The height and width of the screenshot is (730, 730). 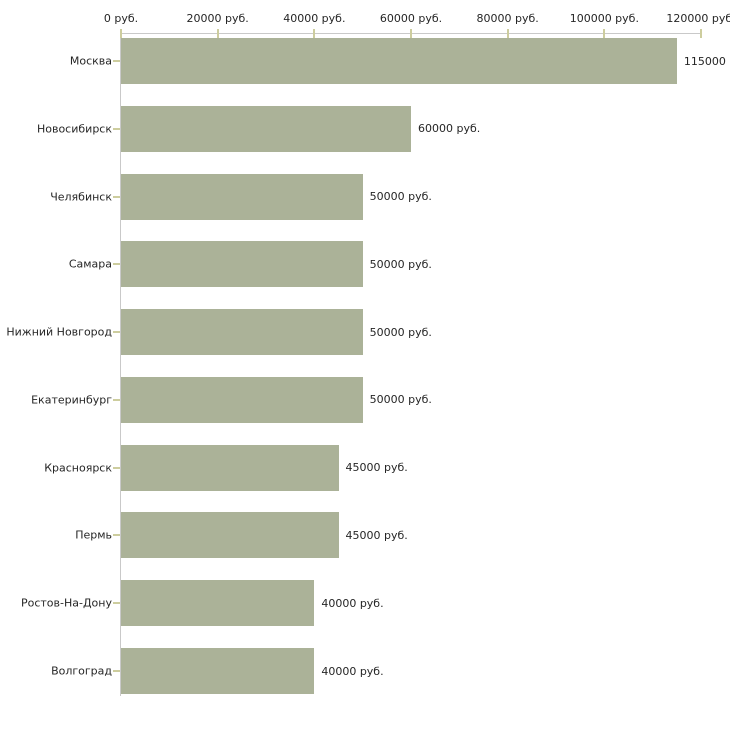 What do you see at coordinates (90, 264) in the screenshot?
I see `category-label: Самара` at bounding box center [90, 264].